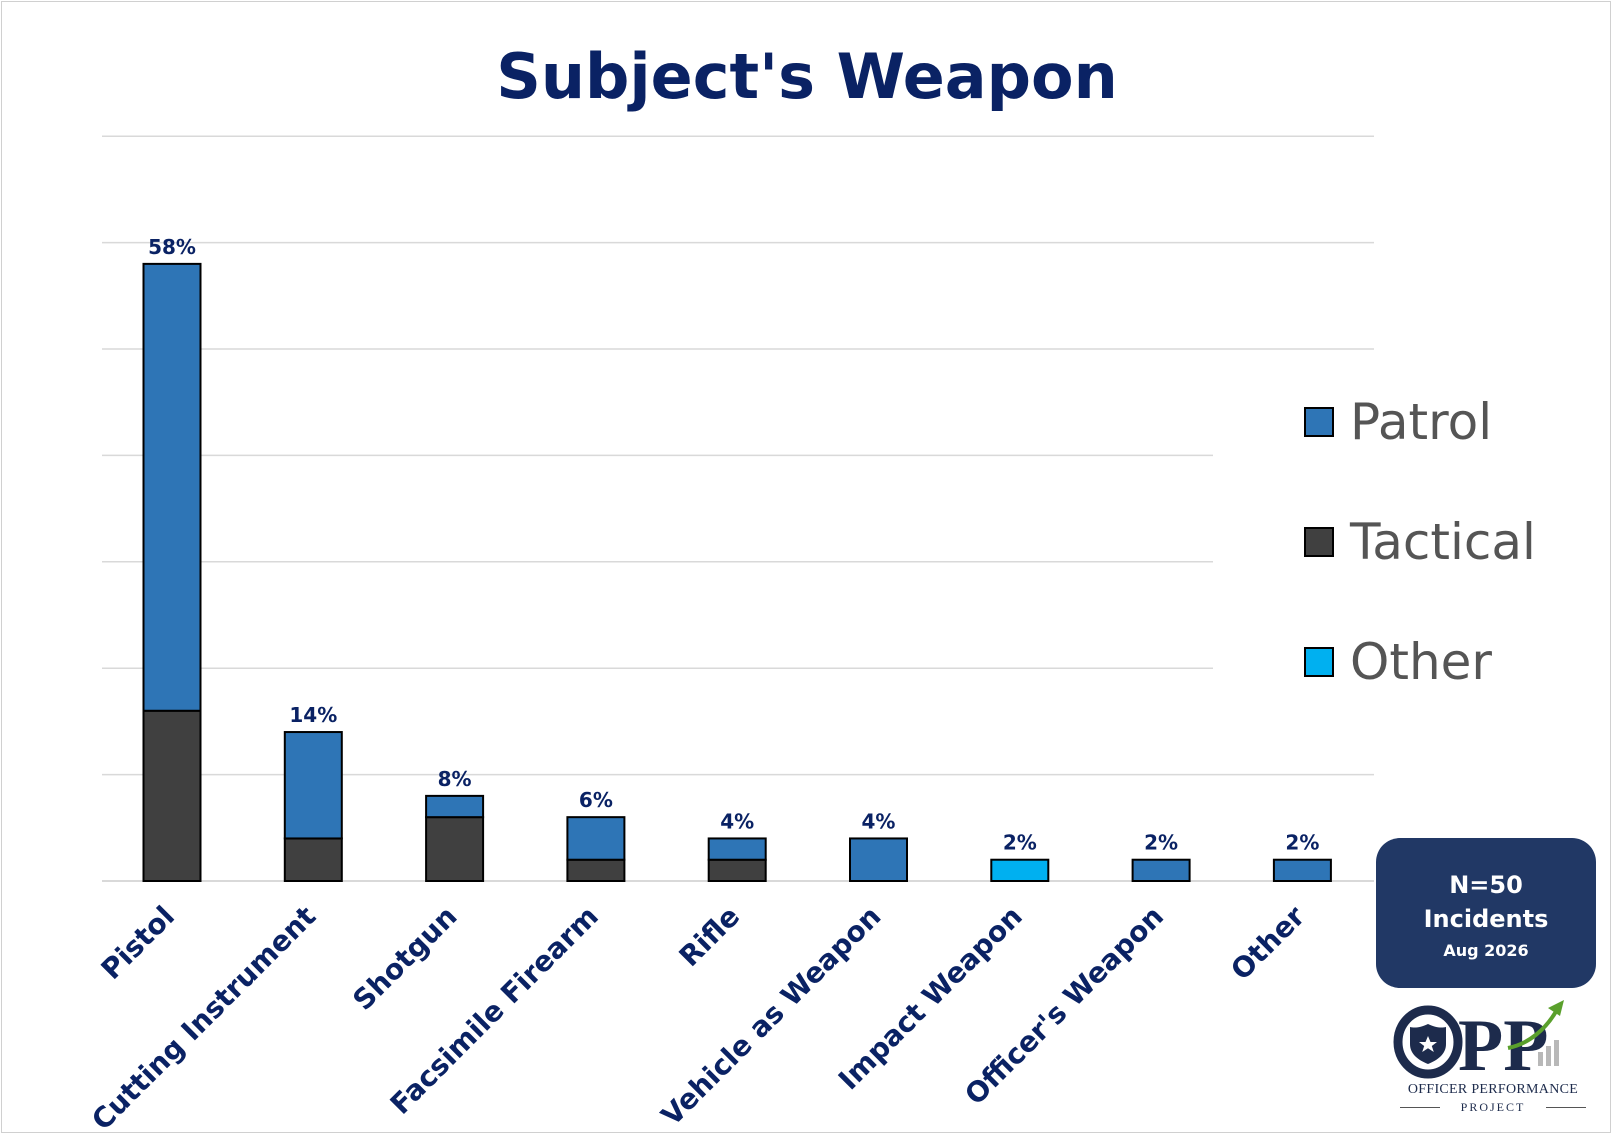 This screenshot has height=1136, width=1614. Describe the element at coordinates (455, 779) in the screenshot. I see `data-label: 8%` at that location.